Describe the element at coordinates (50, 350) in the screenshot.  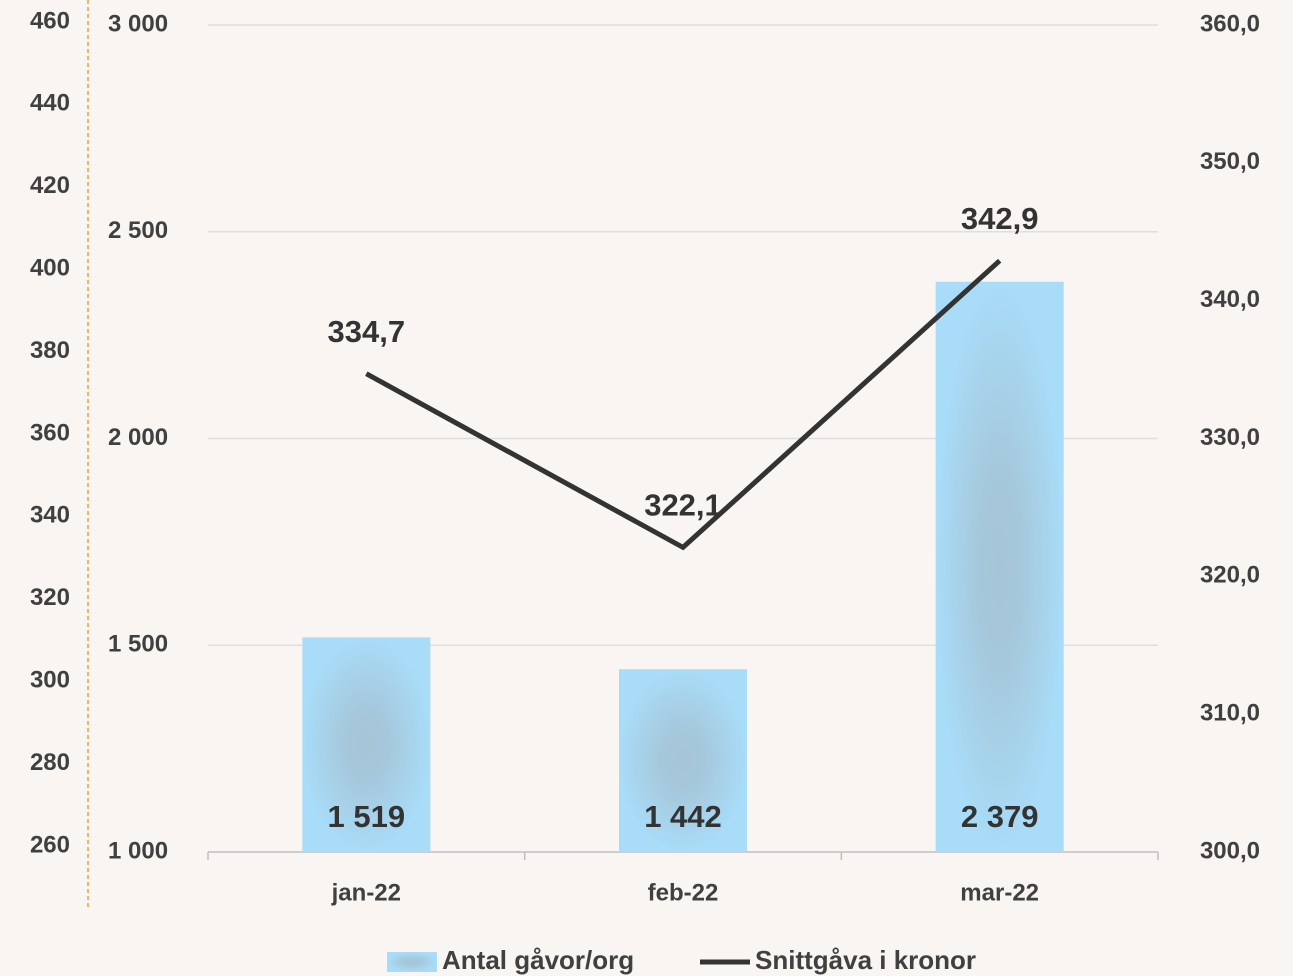
I see `y3-tick-label: 380` at that location.